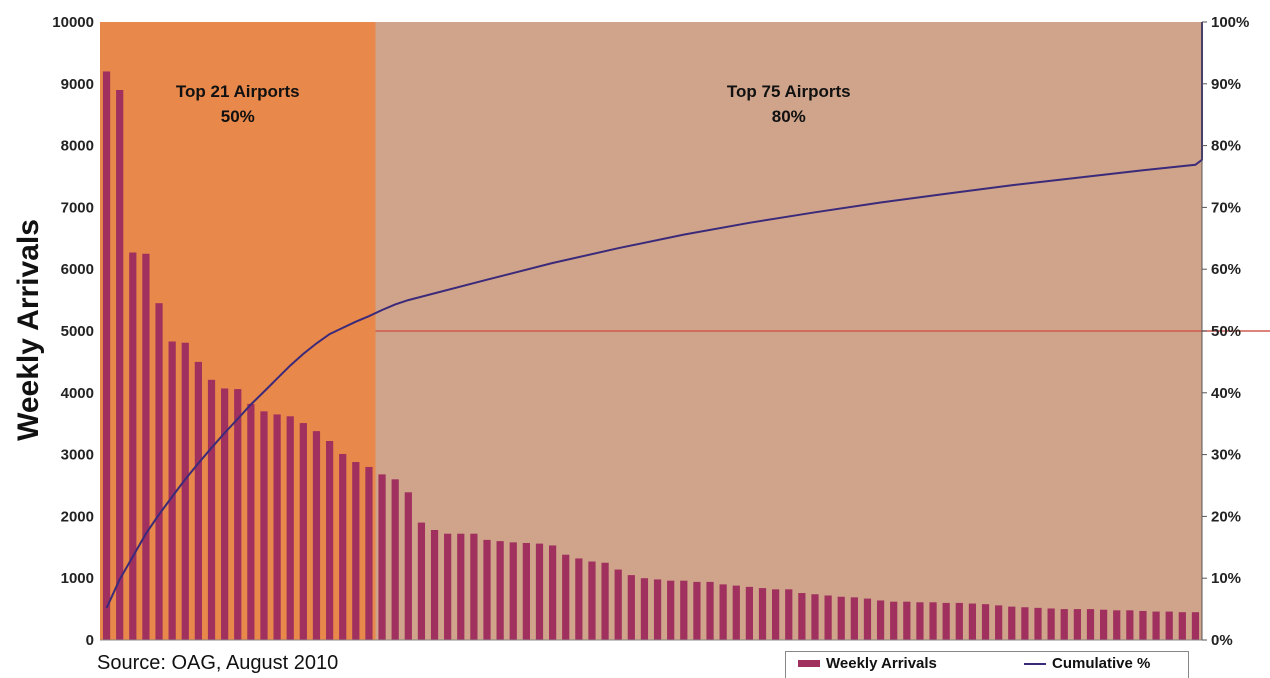 The image size is (1270, 678). I want to click on legend-line-swatch, so click(1035, 663).